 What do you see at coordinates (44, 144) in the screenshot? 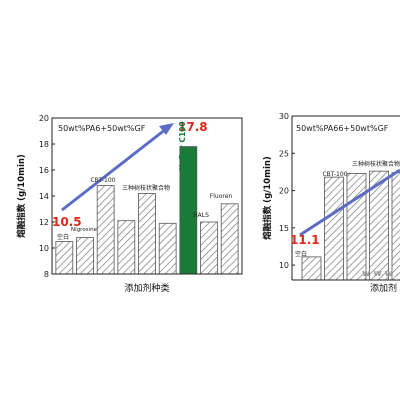
I see `y-tick-label: 18` at bounding box center [44, 144].